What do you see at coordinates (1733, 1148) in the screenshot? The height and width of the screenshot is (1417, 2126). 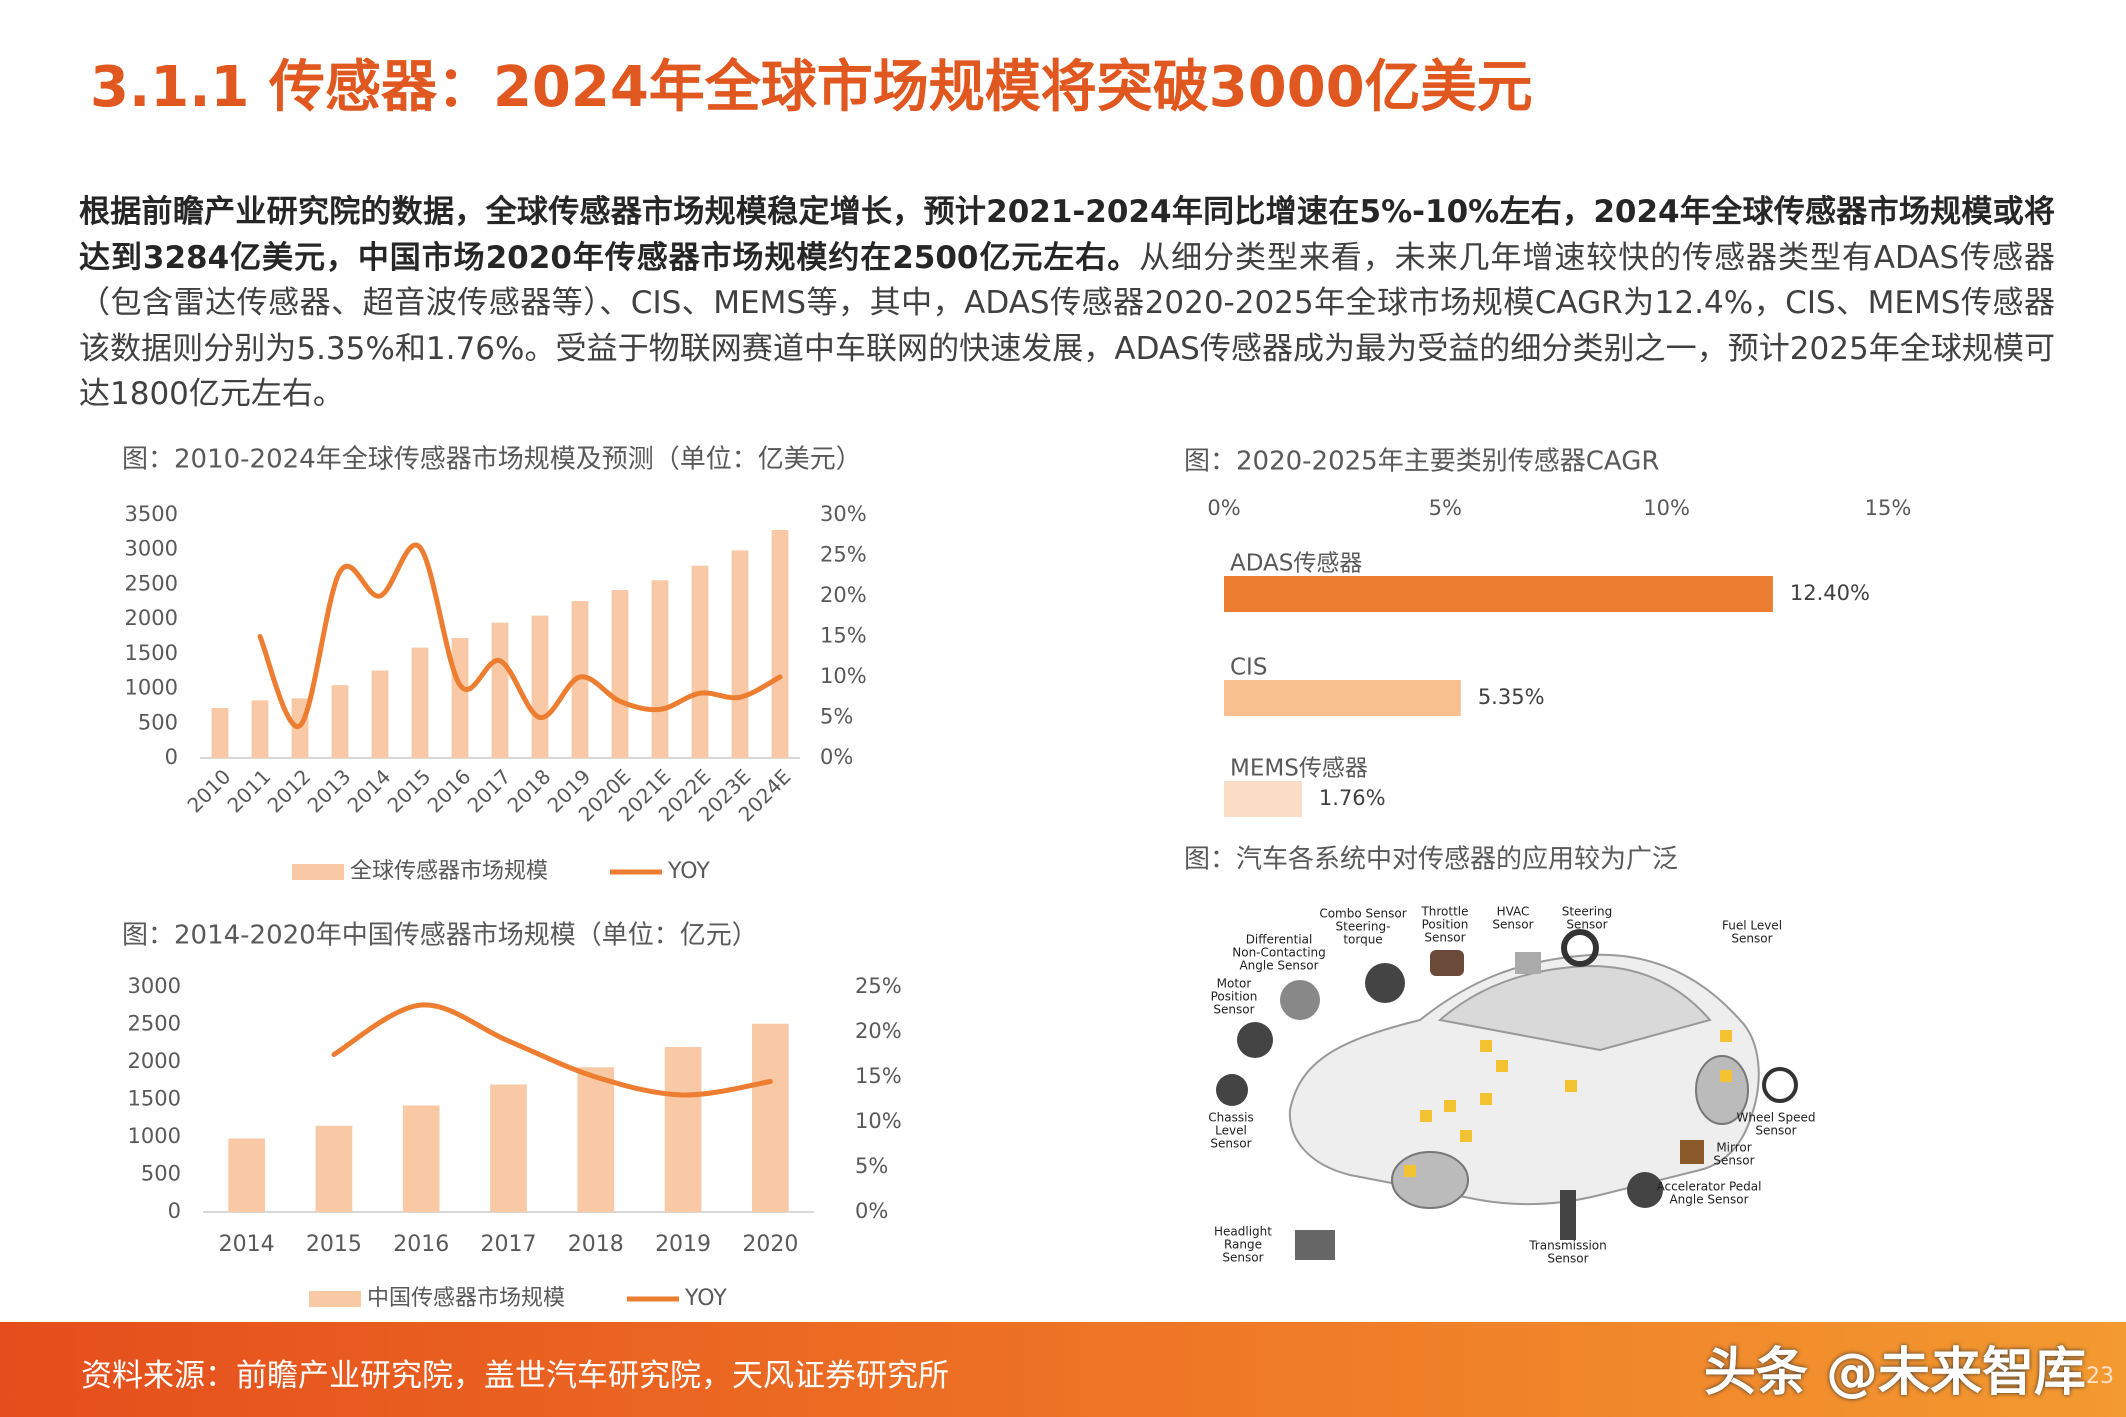 I see `sensor-label: Mirror` at bounding box center [1733, 1148].